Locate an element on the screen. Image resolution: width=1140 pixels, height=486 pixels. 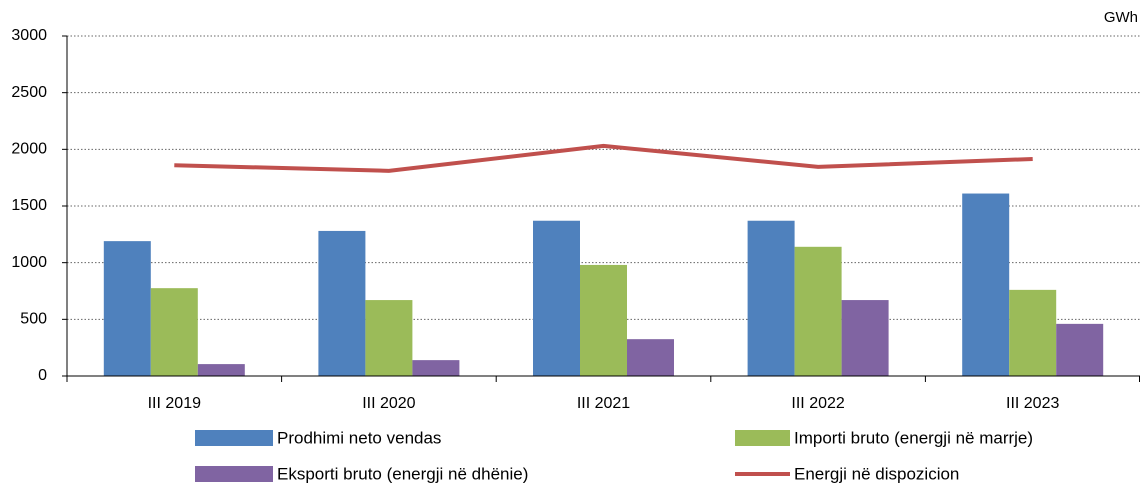
x-tick-label: III 2022 is located at coordinates (817, 403).